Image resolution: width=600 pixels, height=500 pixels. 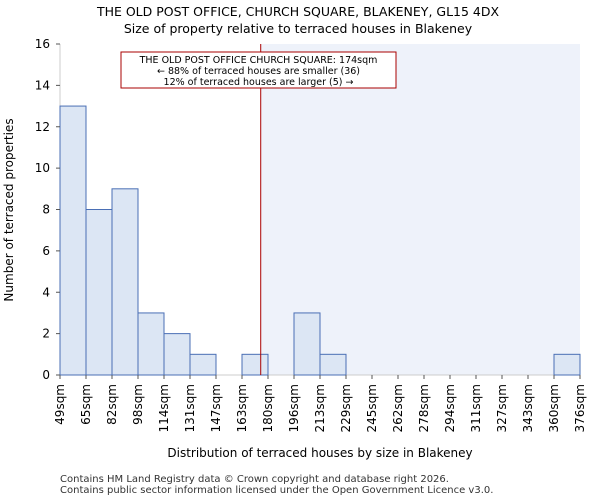 What do you see at coordinates (42, 168) in the screenshot?
I see `y-tick-label: 10` at bounding box center [42, 168].